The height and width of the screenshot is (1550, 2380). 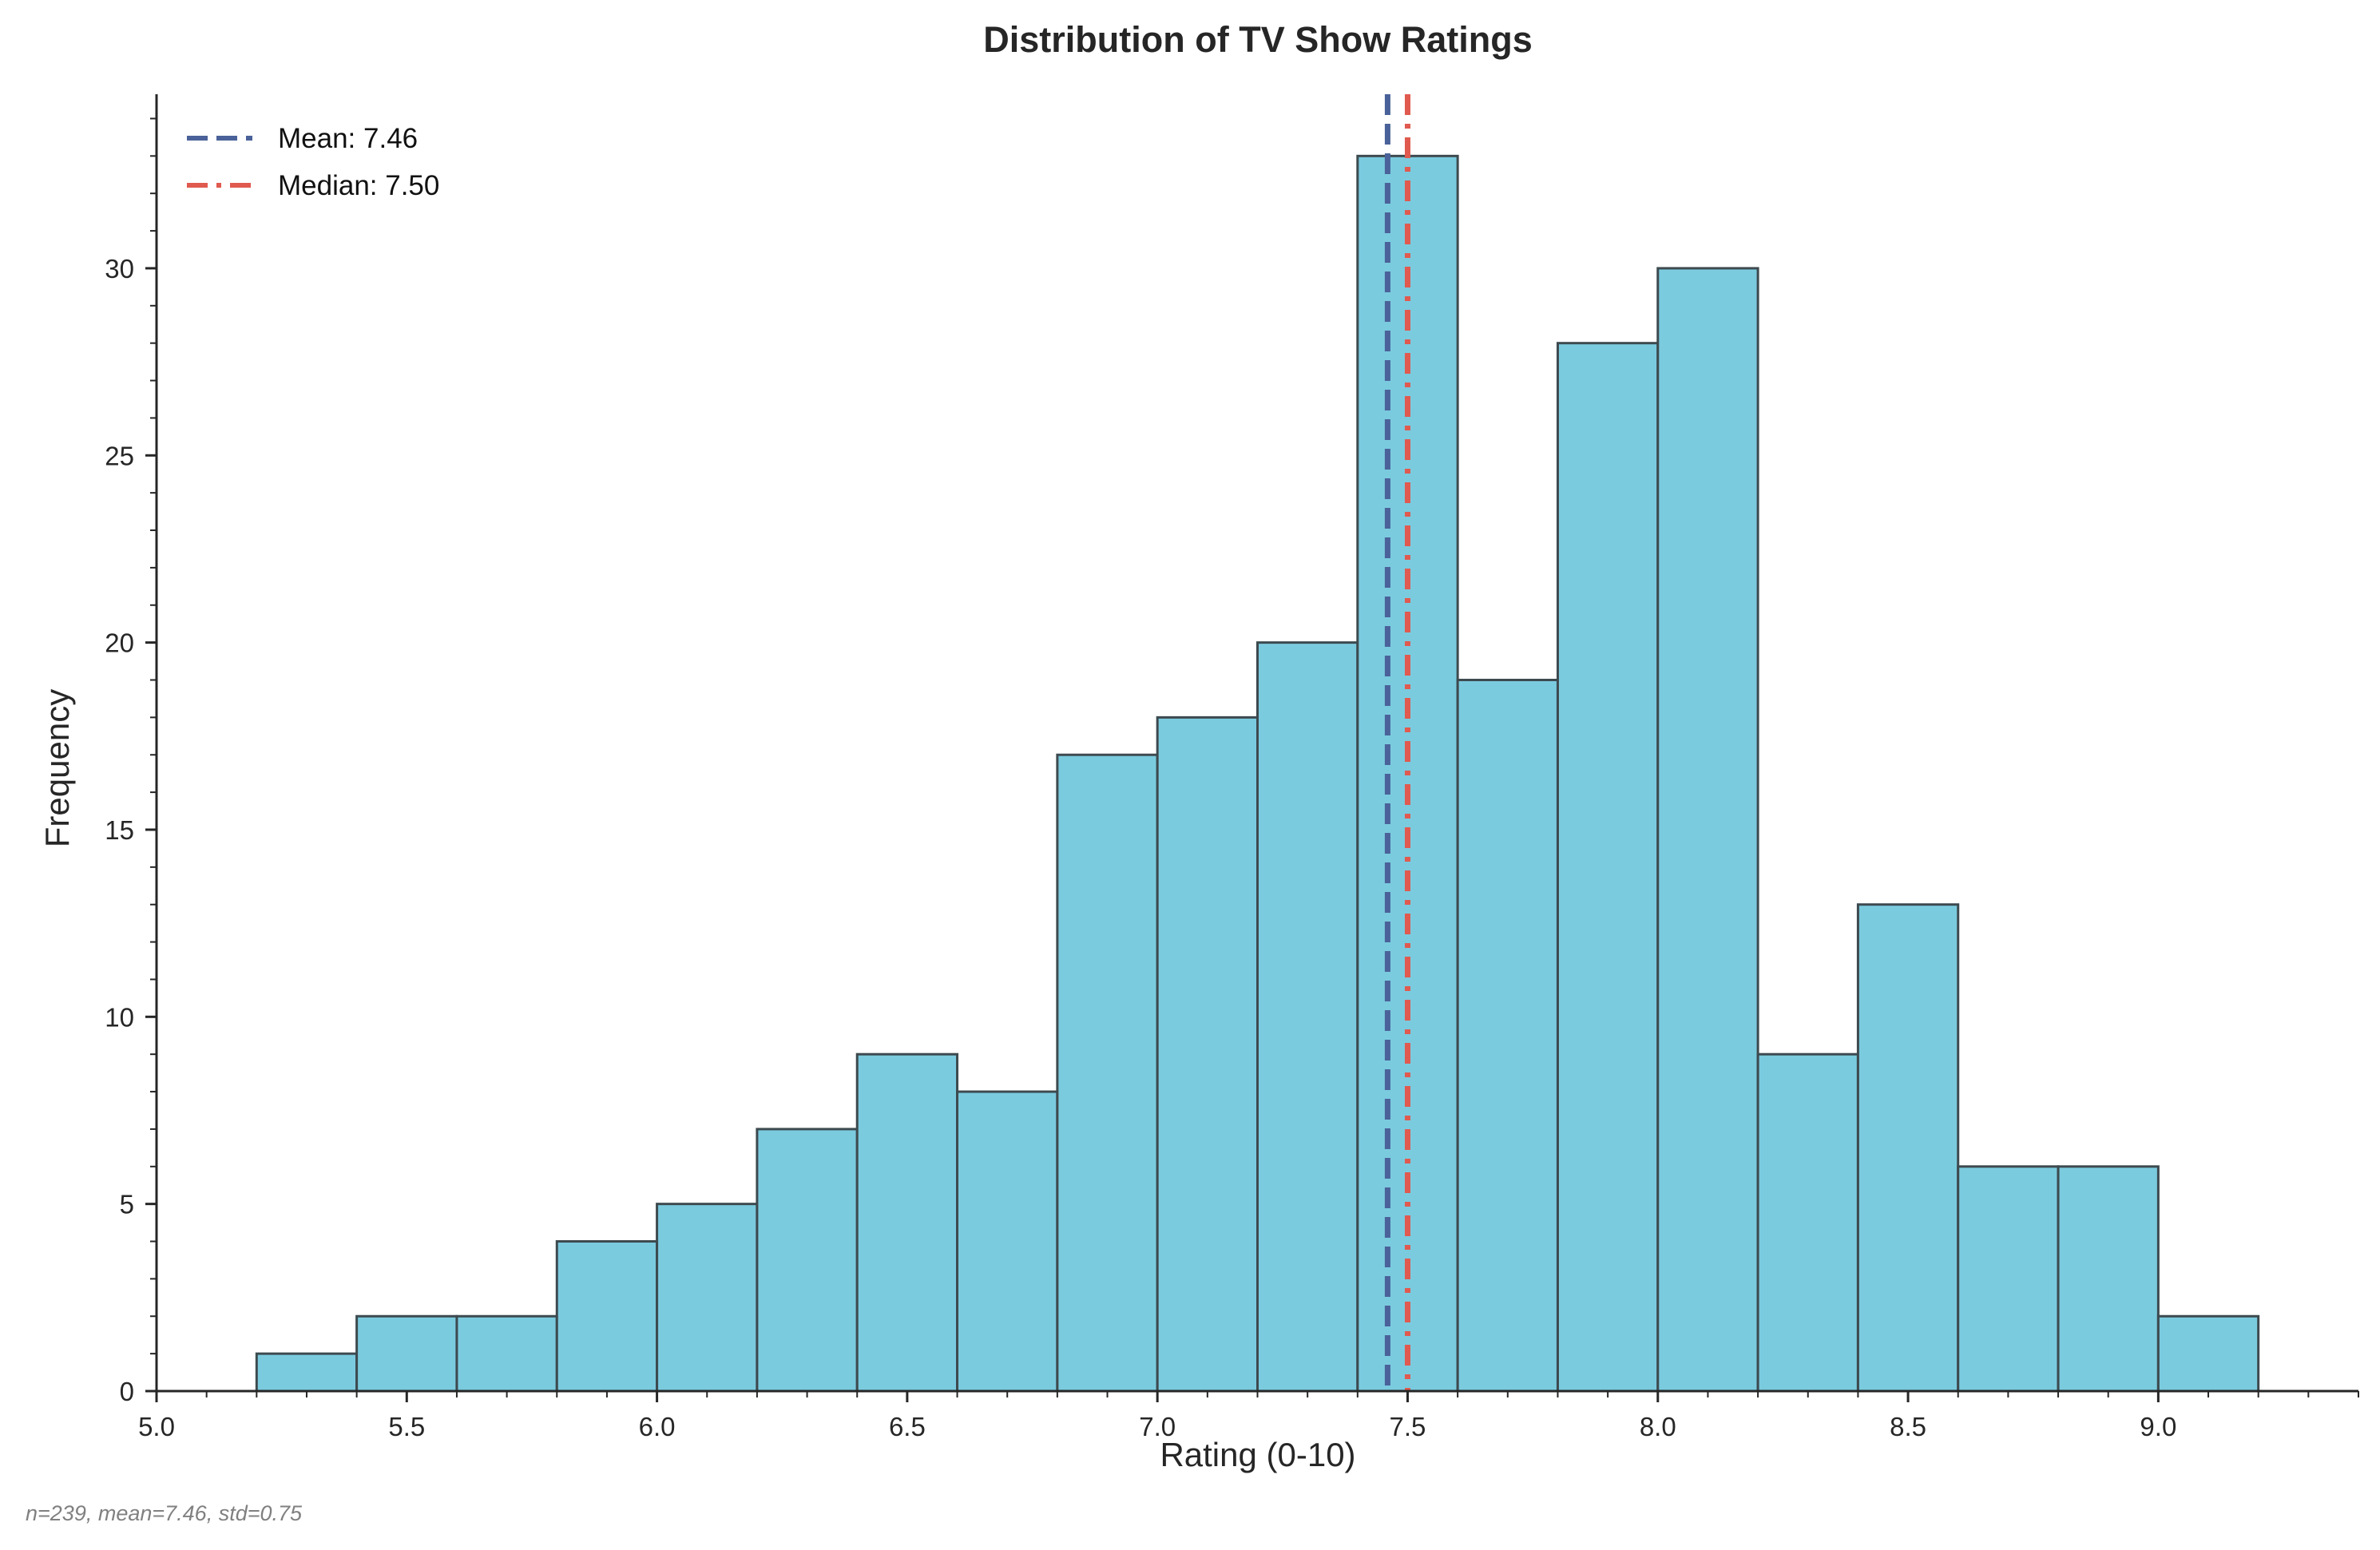 What do you see at coordinates (119, 1017) in the screenshot?
I see `y-tick-label: 10` at bounding box center [119, 1017].